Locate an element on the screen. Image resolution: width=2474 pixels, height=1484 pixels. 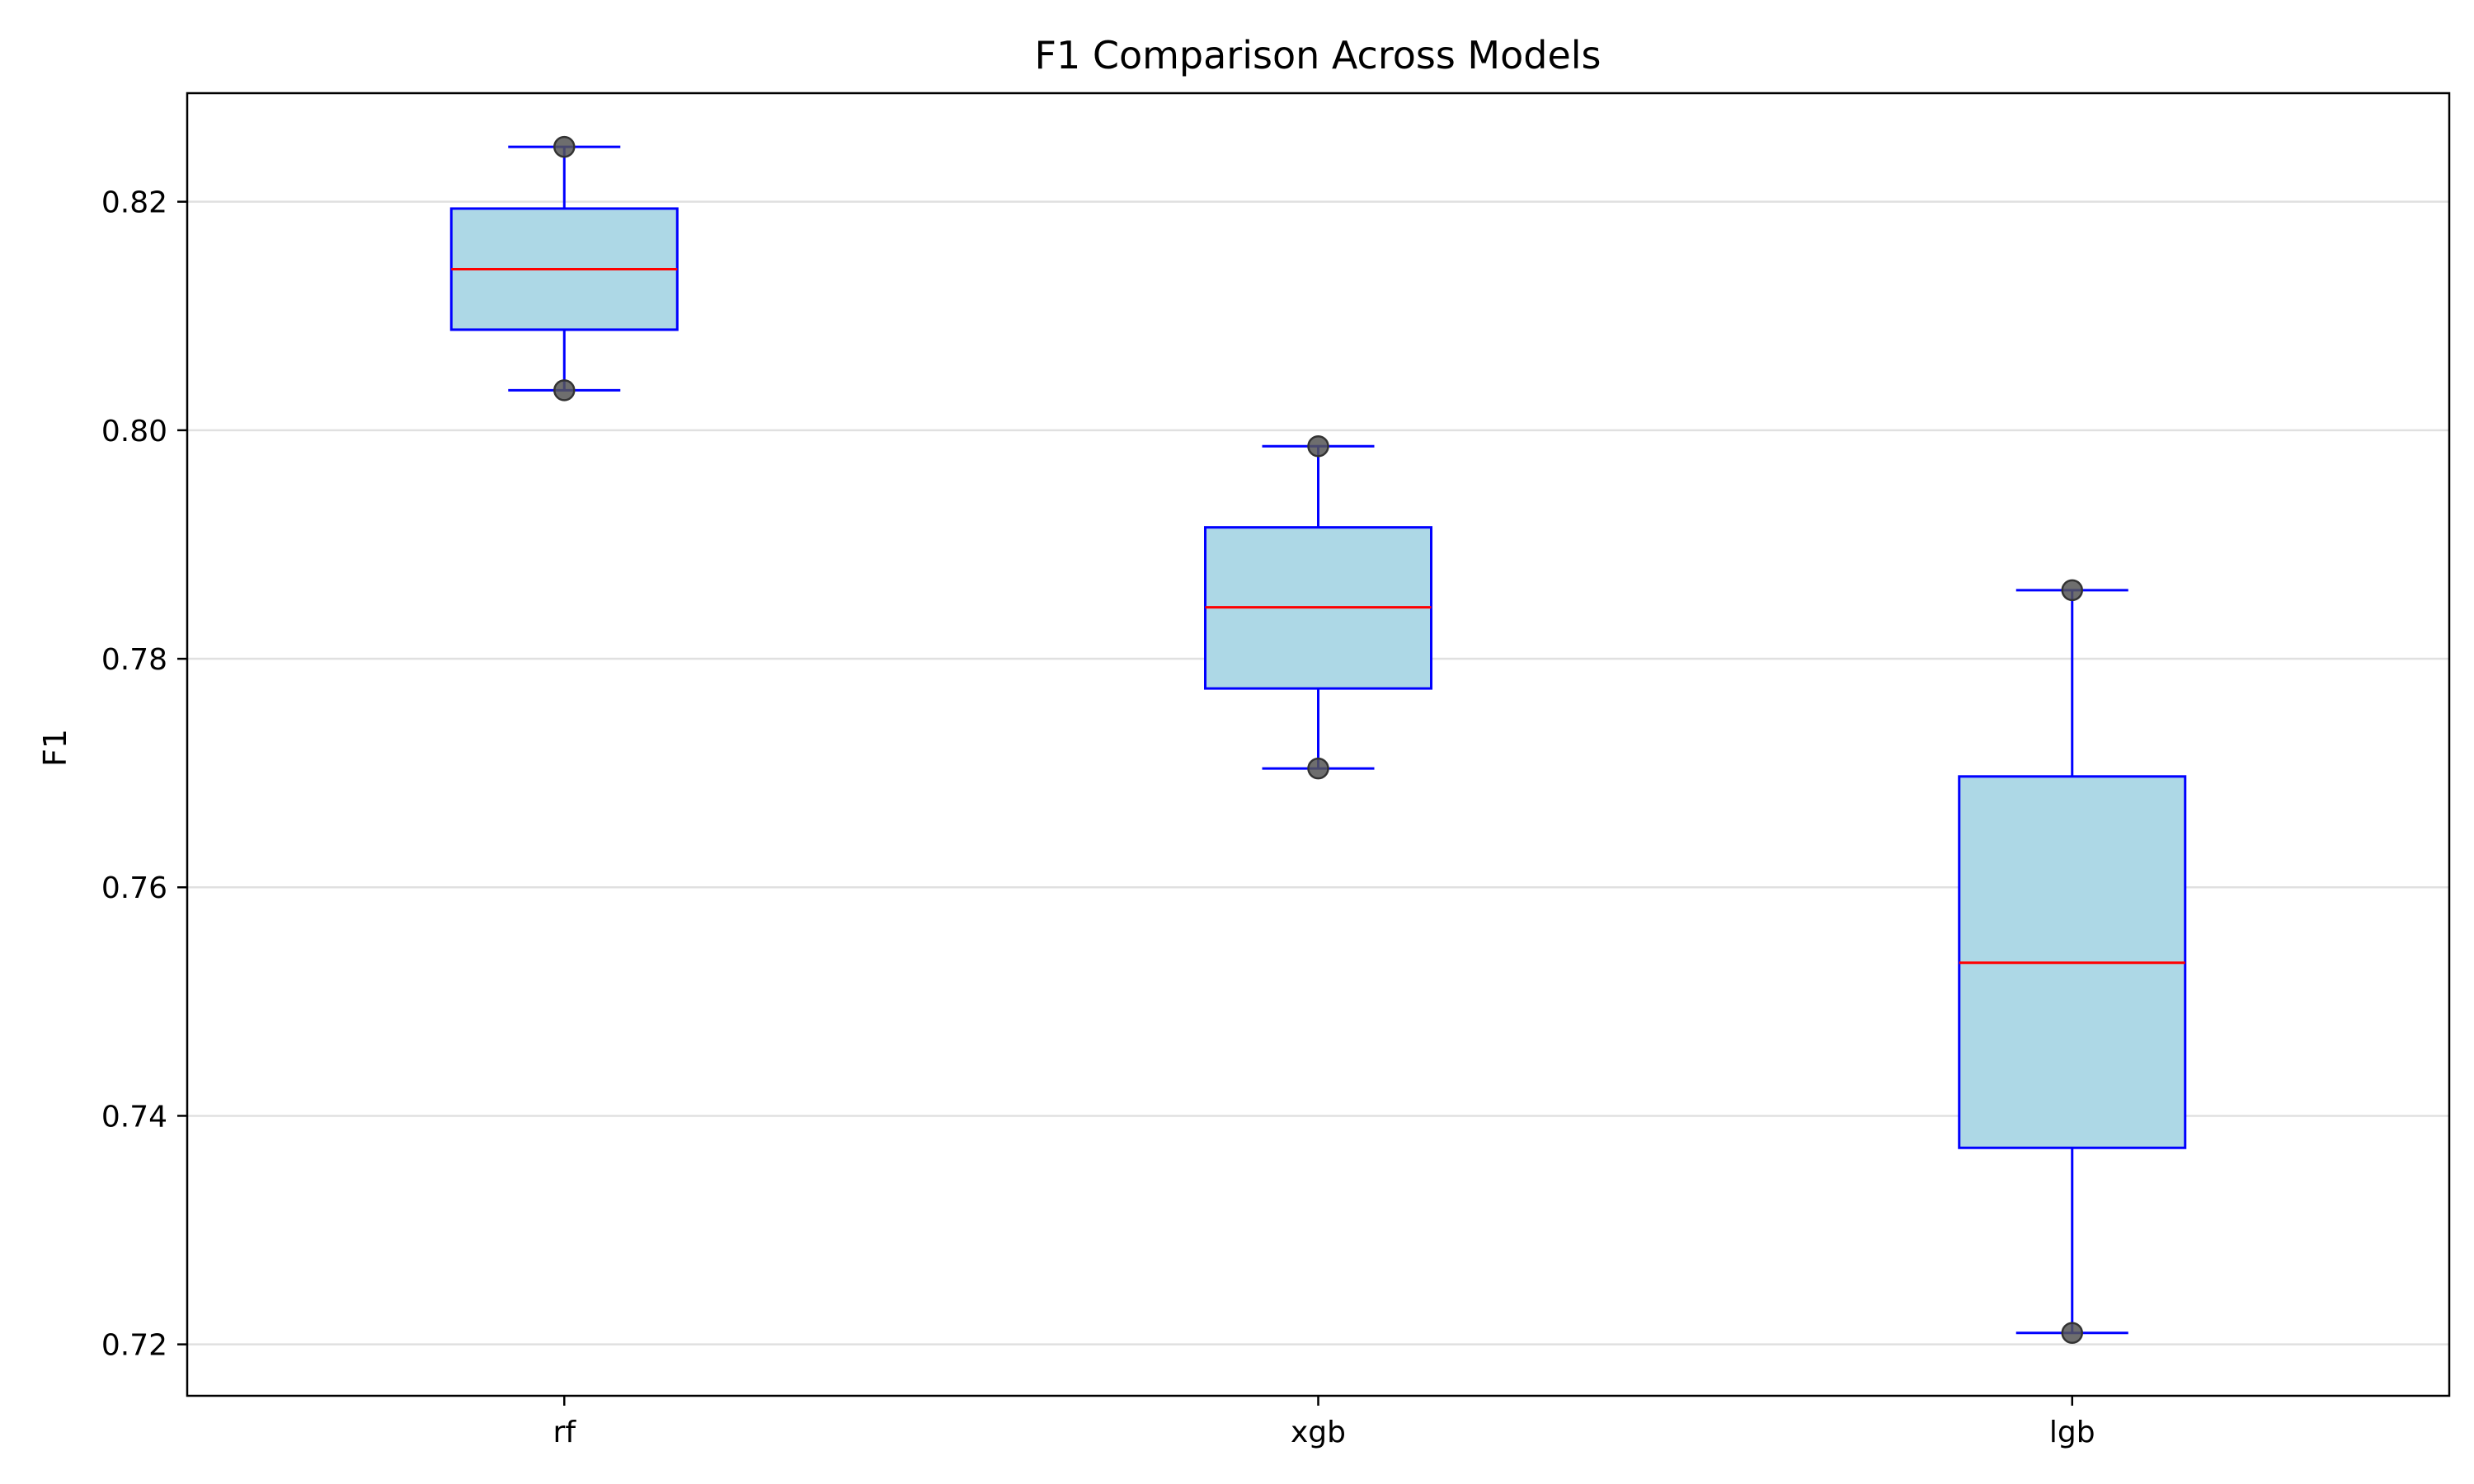
x-tick-label: xgb is located at coordinates (1318, 1432).